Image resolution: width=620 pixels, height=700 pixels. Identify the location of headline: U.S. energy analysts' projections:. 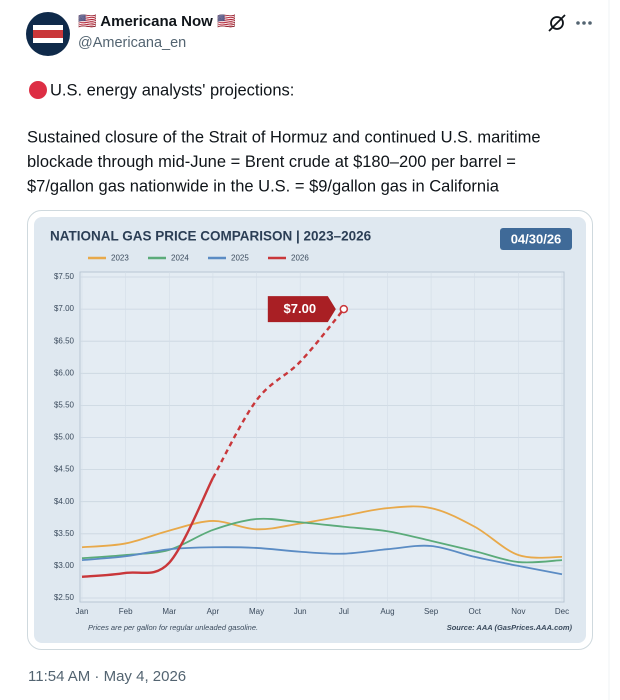
(172, 90).